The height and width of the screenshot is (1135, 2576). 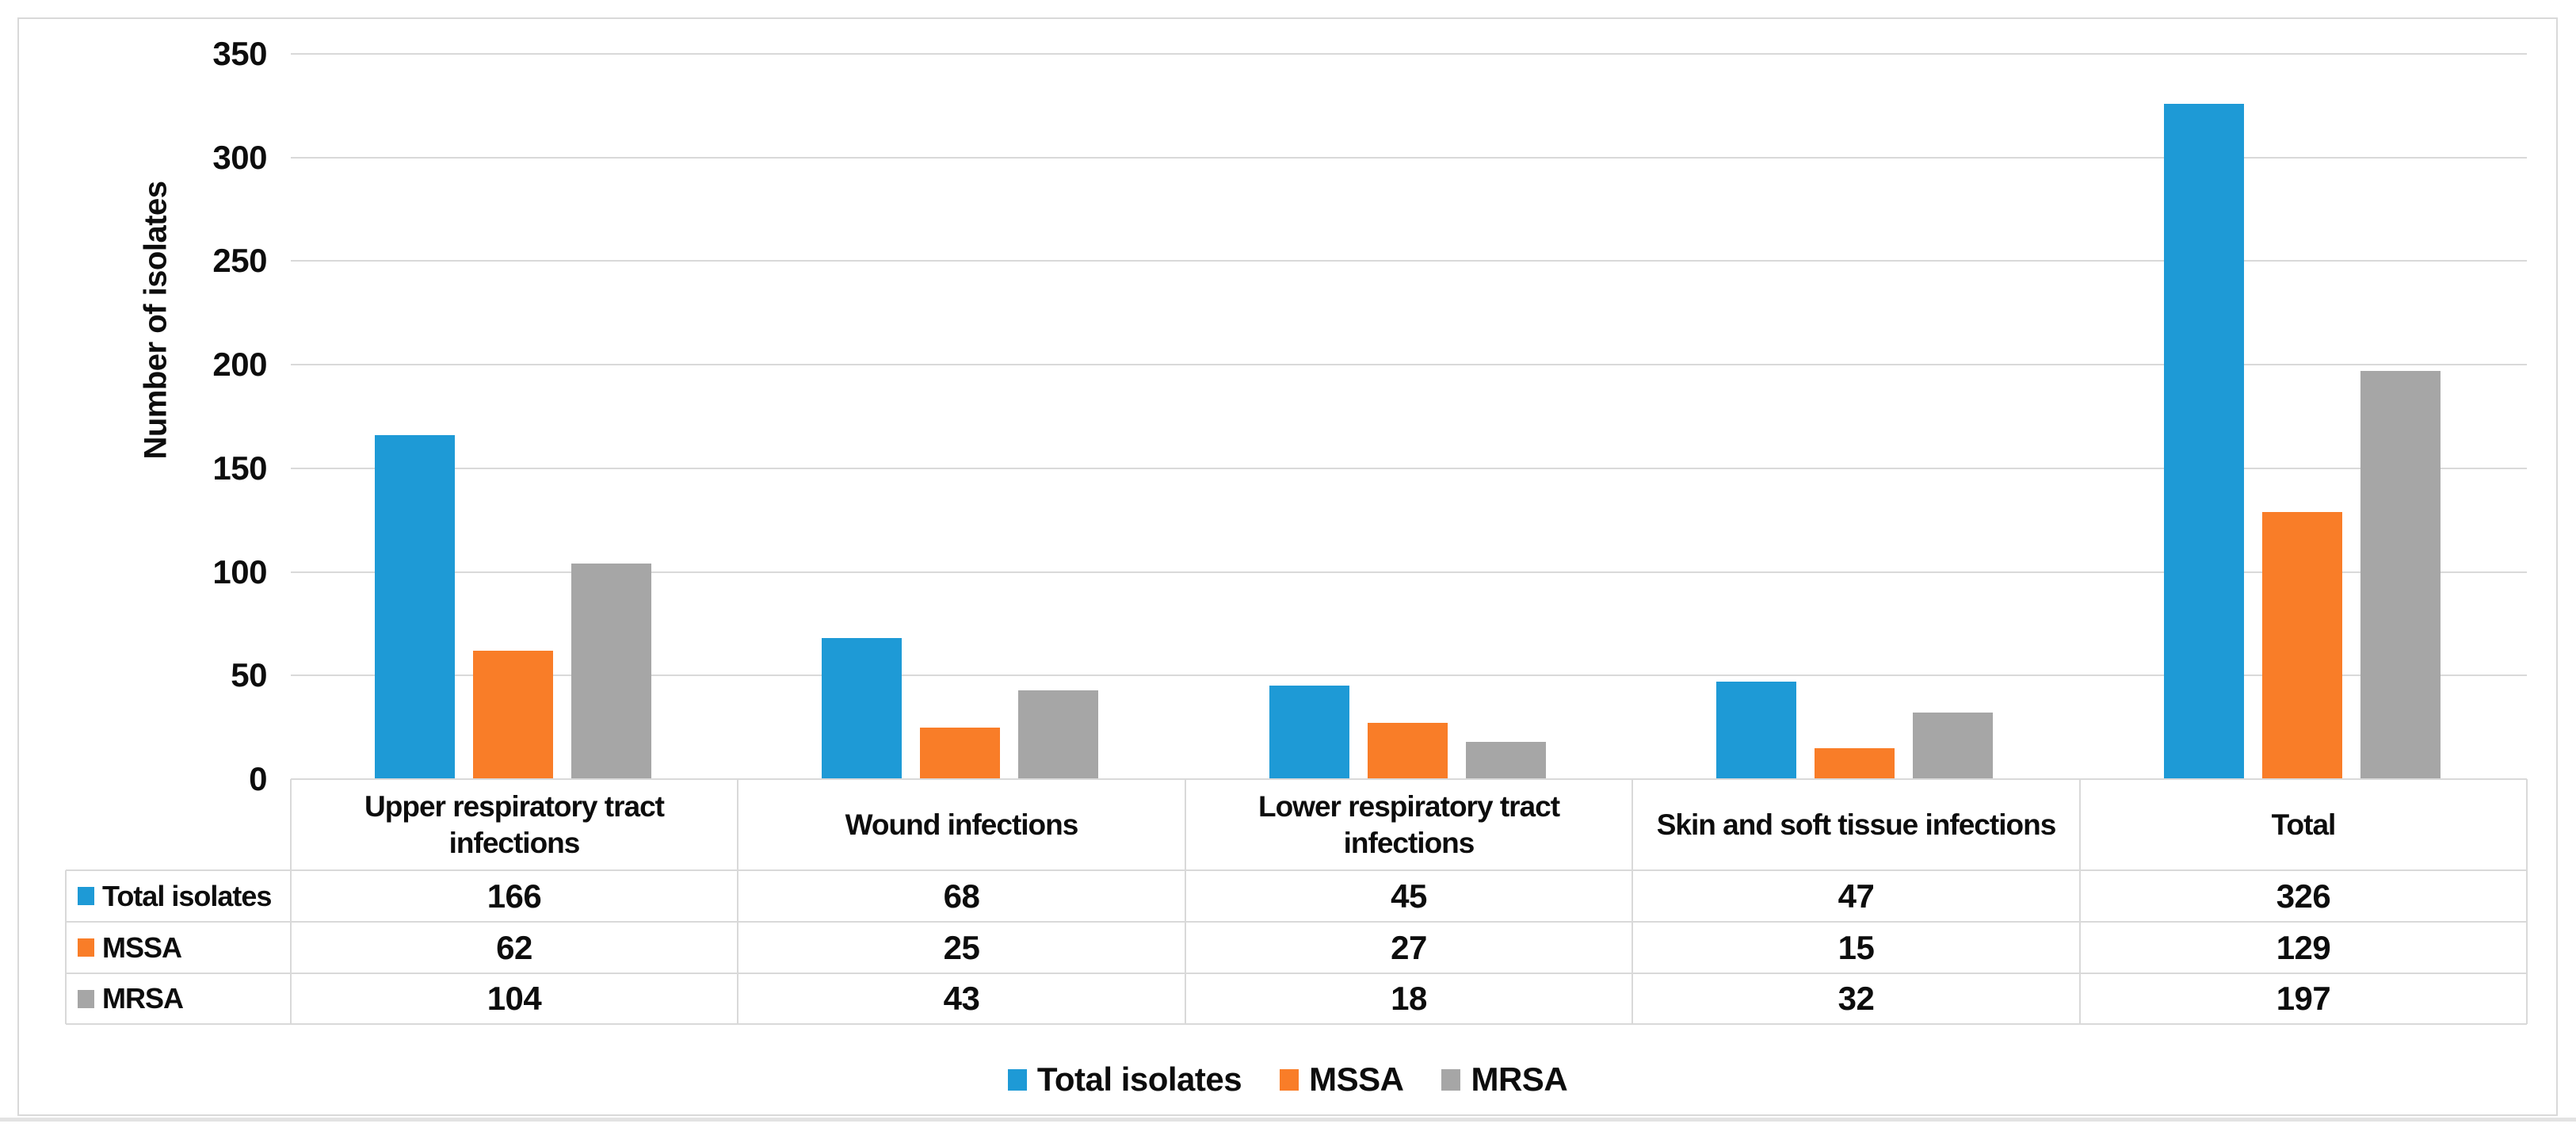 I want to click on table-cell: 32, so click(x=1856, y=999).